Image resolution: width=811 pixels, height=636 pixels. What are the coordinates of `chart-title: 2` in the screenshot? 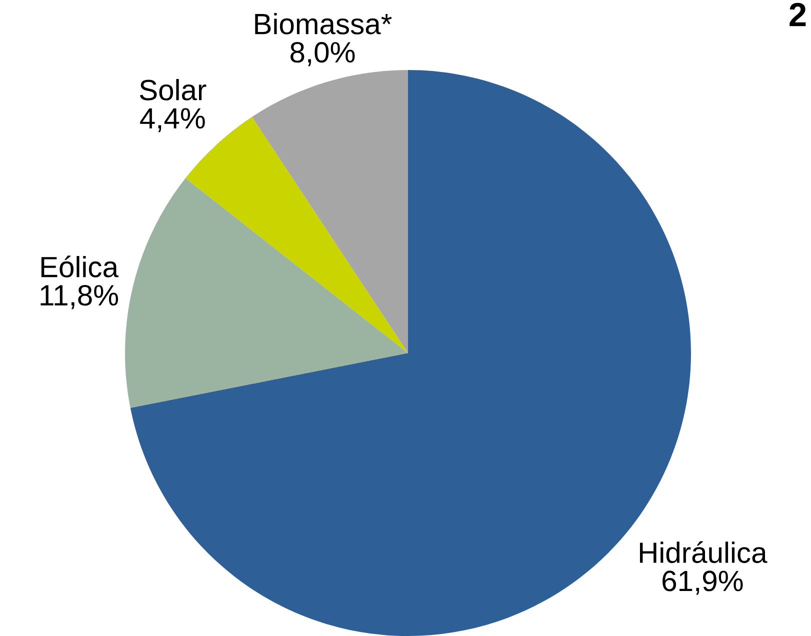 It's located at (798, 14).